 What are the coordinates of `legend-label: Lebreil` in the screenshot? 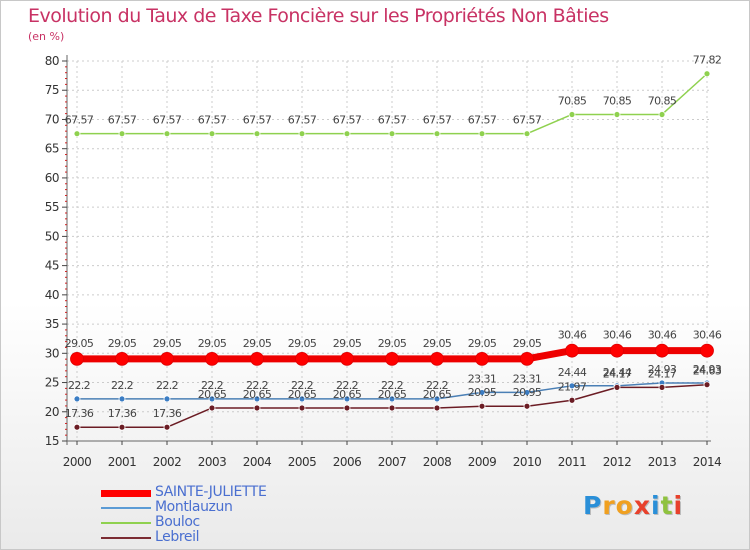 It's located at (177, 537).